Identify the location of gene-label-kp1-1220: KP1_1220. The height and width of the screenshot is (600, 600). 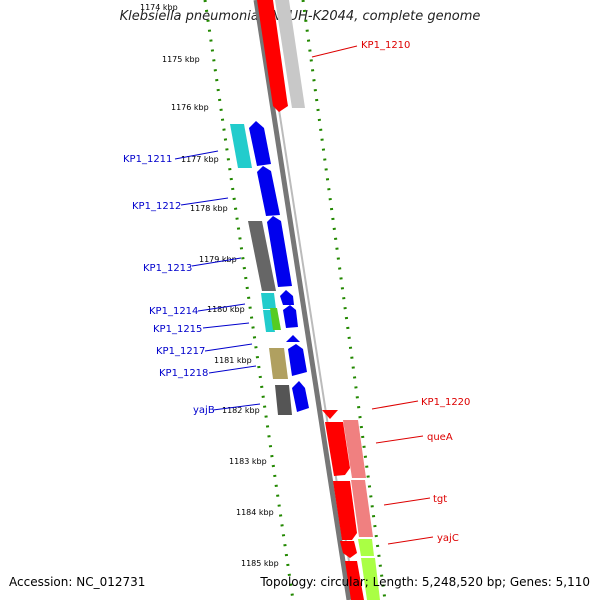
(445, 402).